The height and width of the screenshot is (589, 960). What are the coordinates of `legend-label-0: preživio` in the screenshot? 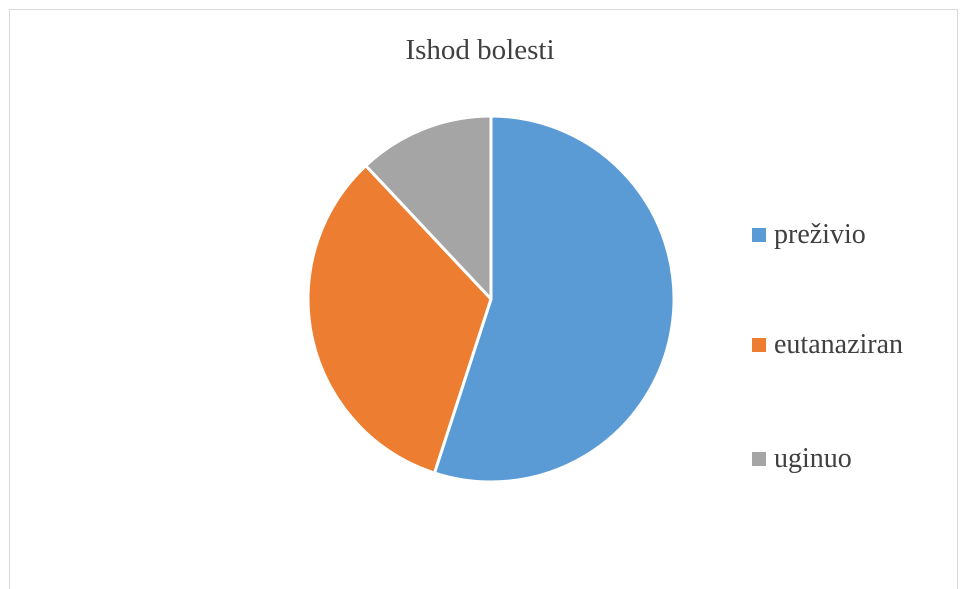 It's located at (820, 234).